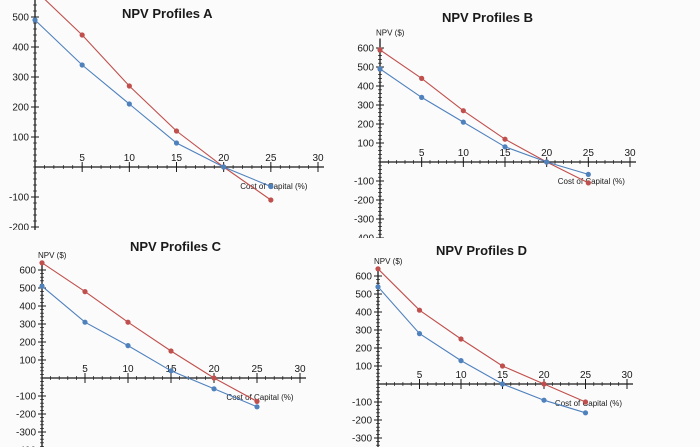 This screenshot has height=447, width=700. Describe the element at coordinates (167, 13) in the screenshot. I see `chart-title-a: NPV Profiles A` at that location.